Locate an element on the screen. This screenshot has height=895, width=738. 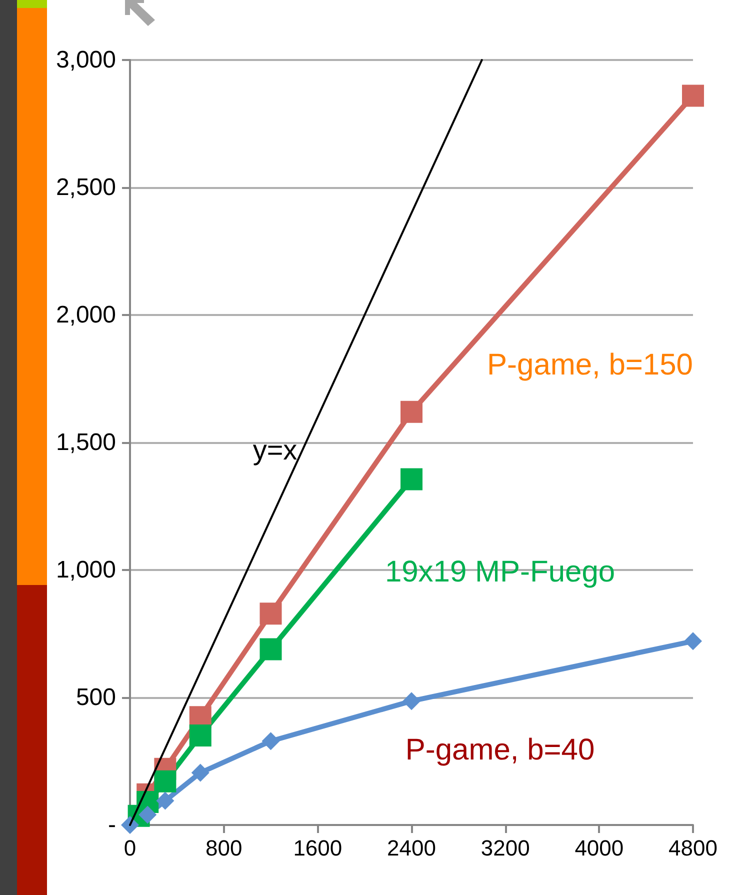
annotation: y=x is located at coordinates (275, 450).